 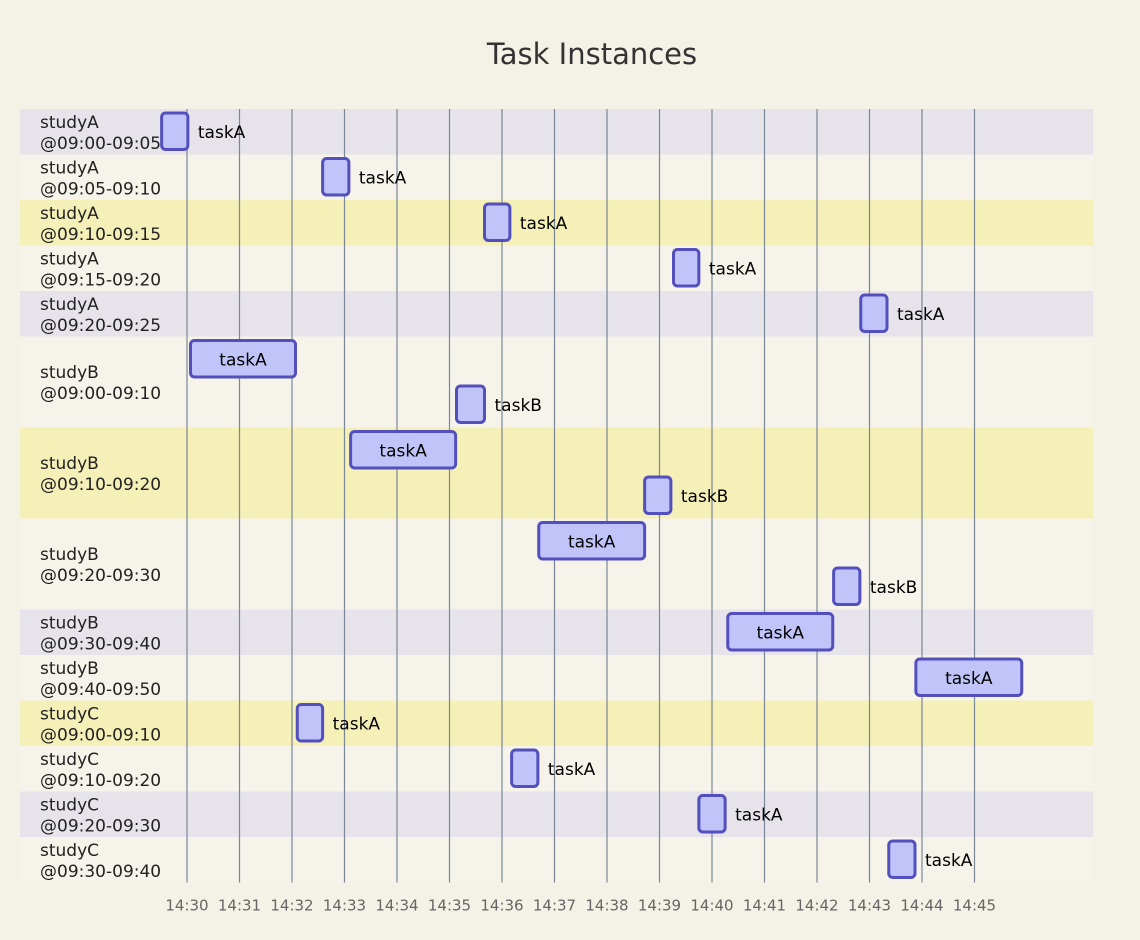 I want to click on x-tick-label: 14:44, so click(x=921, y=906).